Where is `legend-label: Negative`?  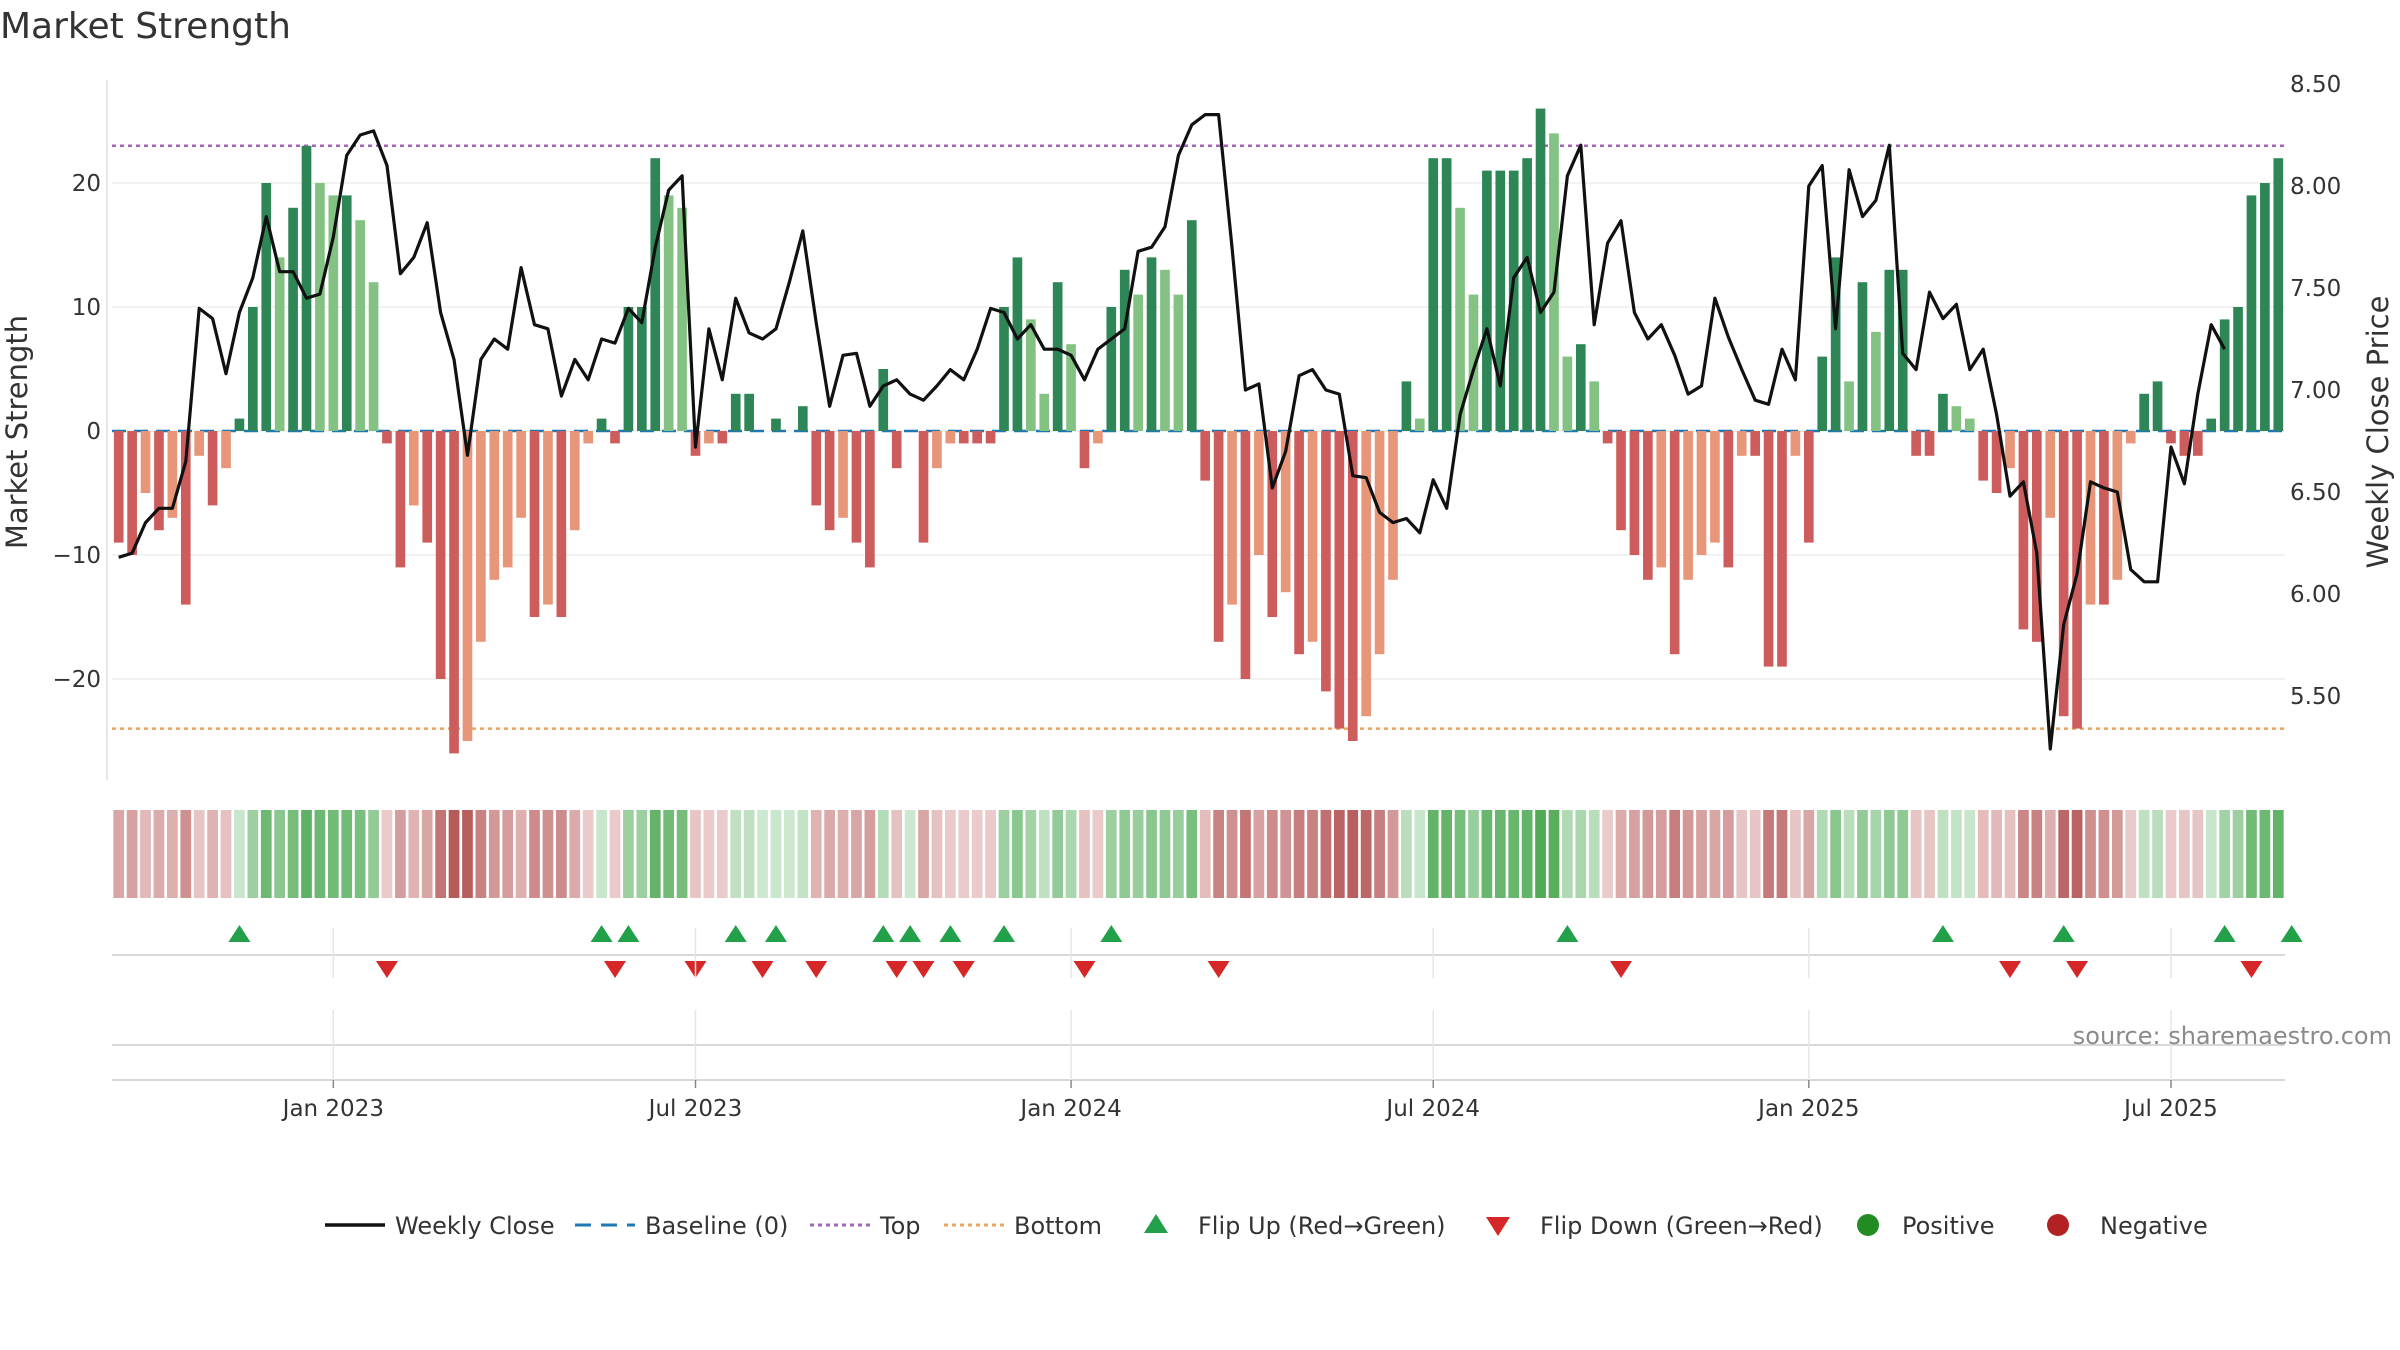 legend-label: Negative is located at coordinates (2154, 1226).